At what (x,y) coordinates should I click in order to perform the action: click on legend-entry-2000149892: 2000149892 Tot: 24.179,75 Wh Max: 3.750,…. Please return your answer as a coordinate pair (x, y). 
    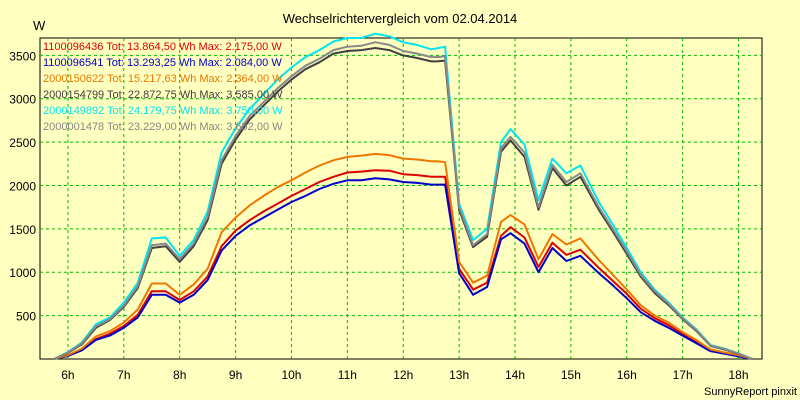
    Looking at the image, I should click on (163, 111).